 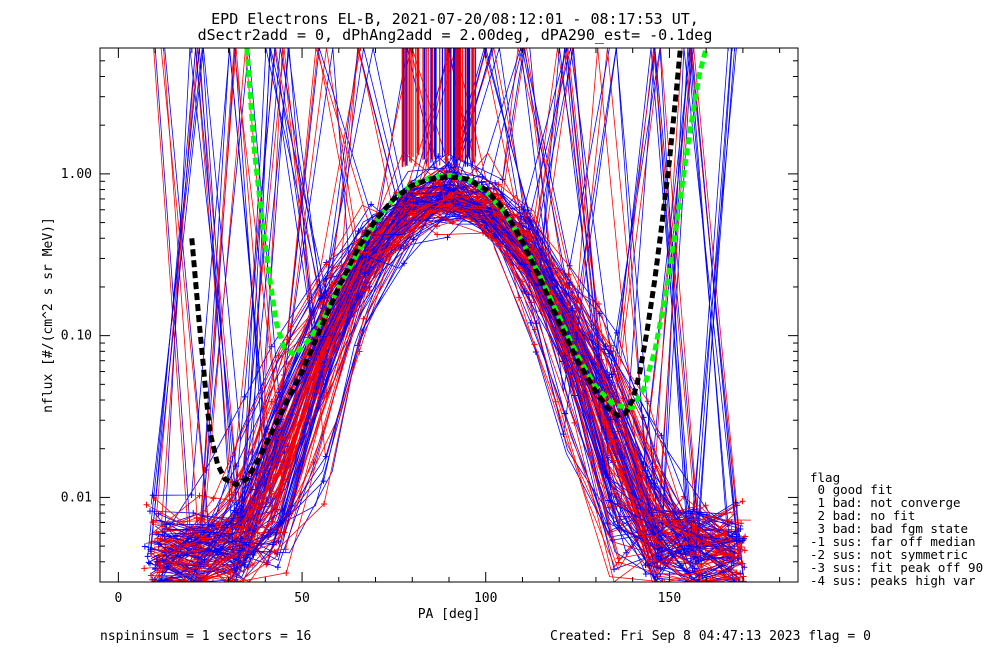 I want to click on flag-legend-title: flag, so click(x=825, y=477).